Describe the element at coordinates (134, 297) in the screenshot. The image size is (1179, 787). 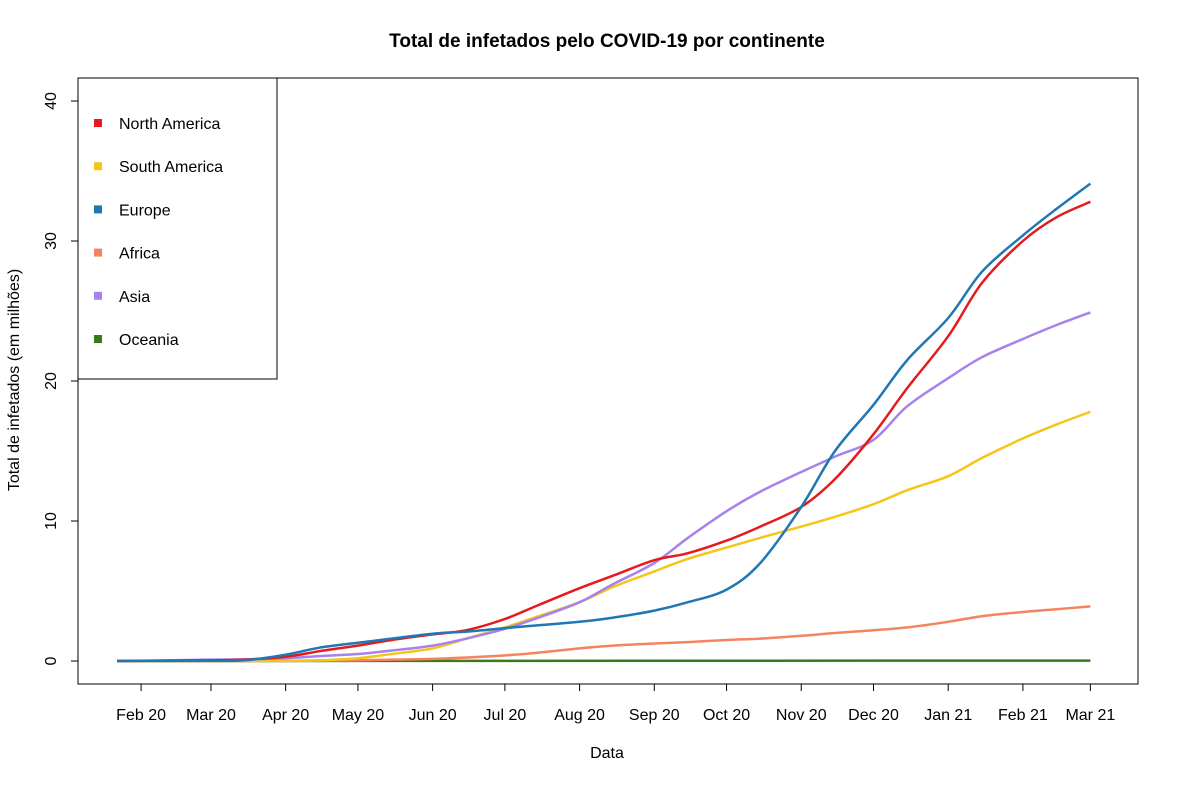
I see `legend-label-asia: Asia` at that location.